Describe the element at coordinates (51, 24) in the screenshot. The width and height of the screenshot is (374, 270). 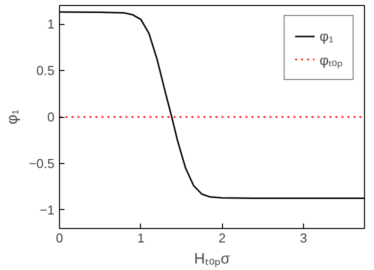
I see `y-tick-label: 1` at that location.